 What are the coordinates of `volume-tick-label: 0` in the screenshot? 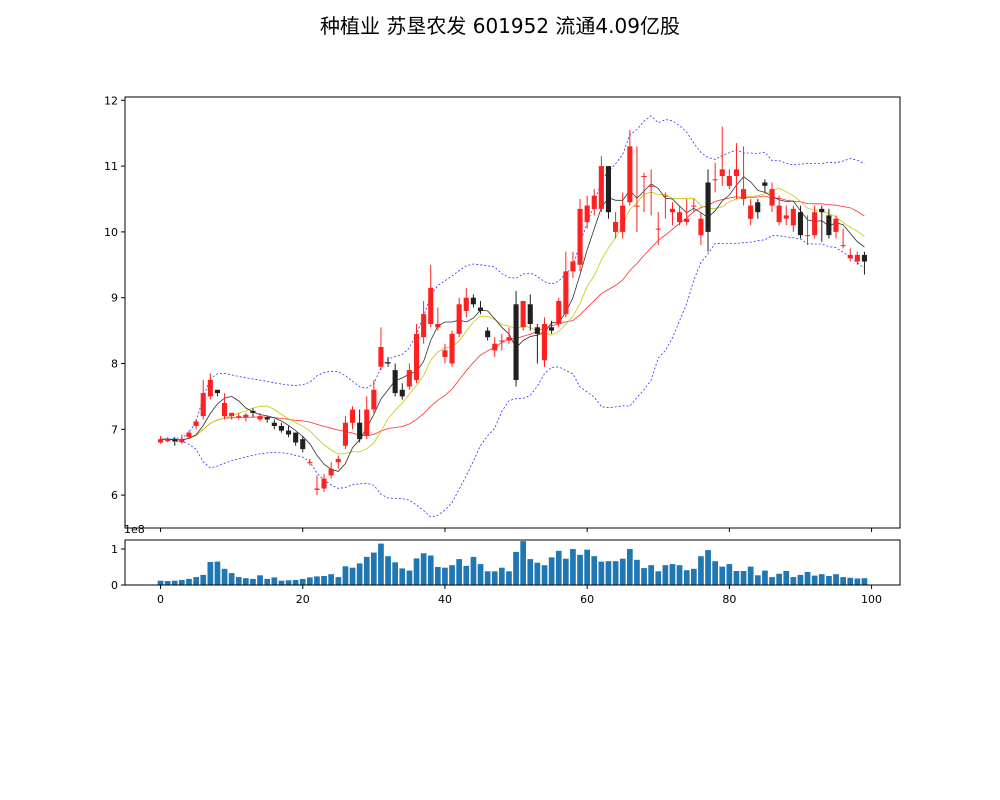 It's located at (114, 585).